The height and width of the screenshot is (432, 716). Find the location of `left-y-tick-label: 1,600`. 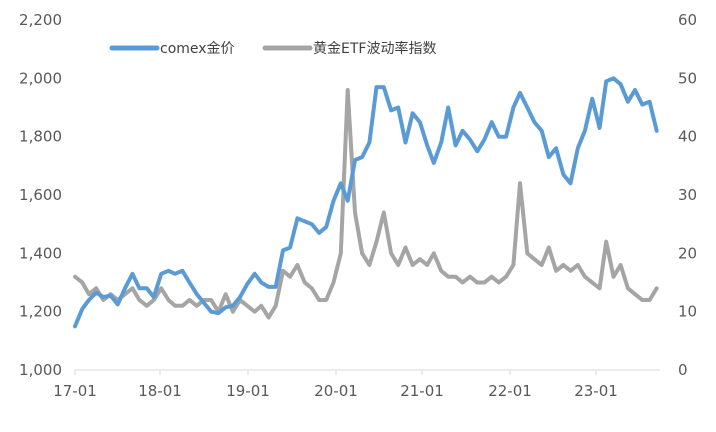

left-y-tick-label: 1,600 is located at coordinates (40, 195).